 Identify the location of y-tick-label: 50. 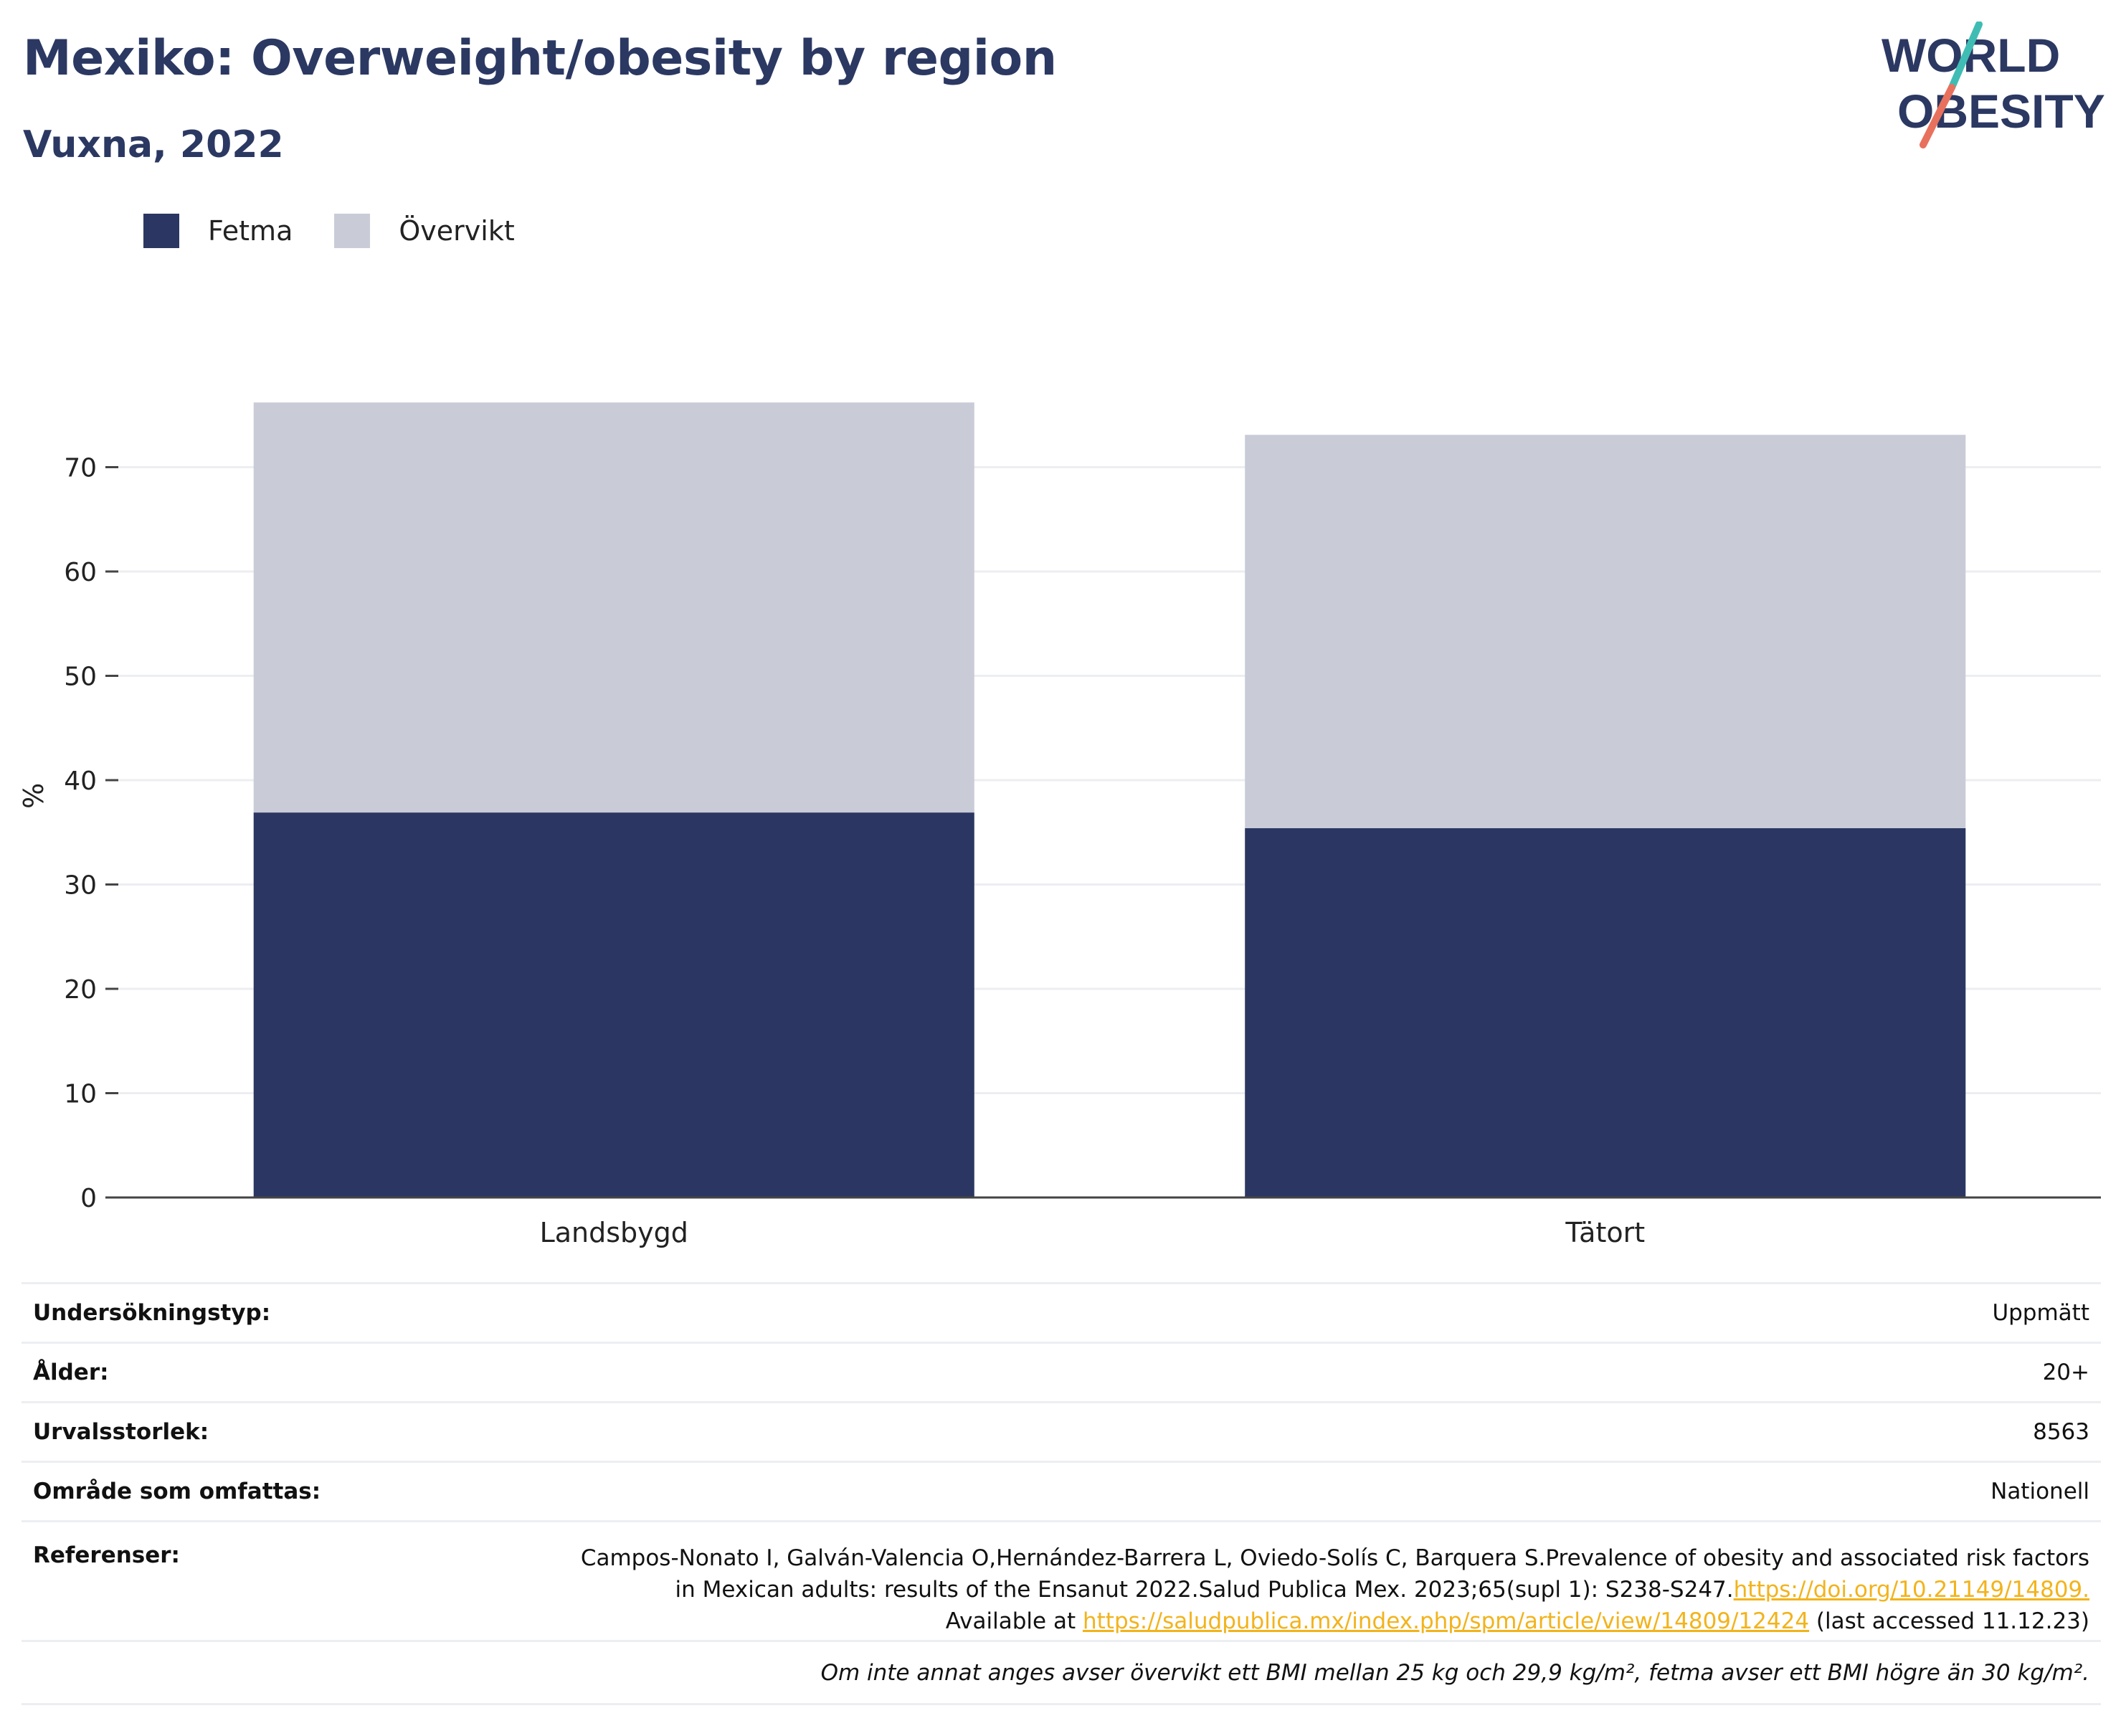
(80, 677).